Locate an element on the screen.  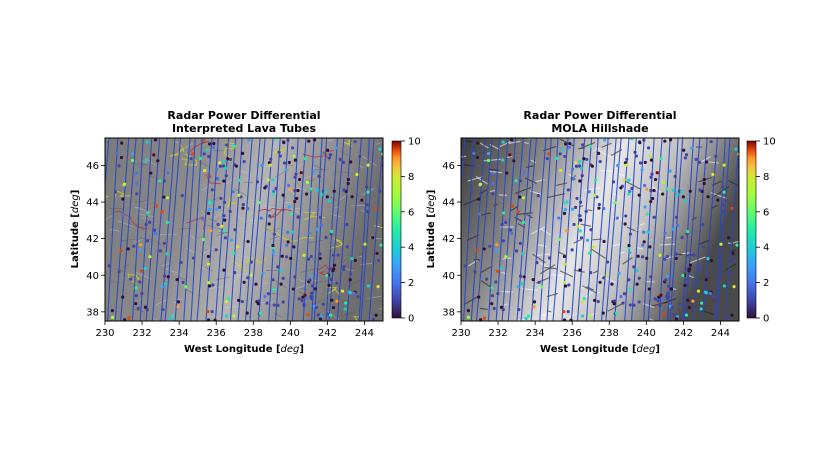
radar-points is located at coordinates (245, 229).